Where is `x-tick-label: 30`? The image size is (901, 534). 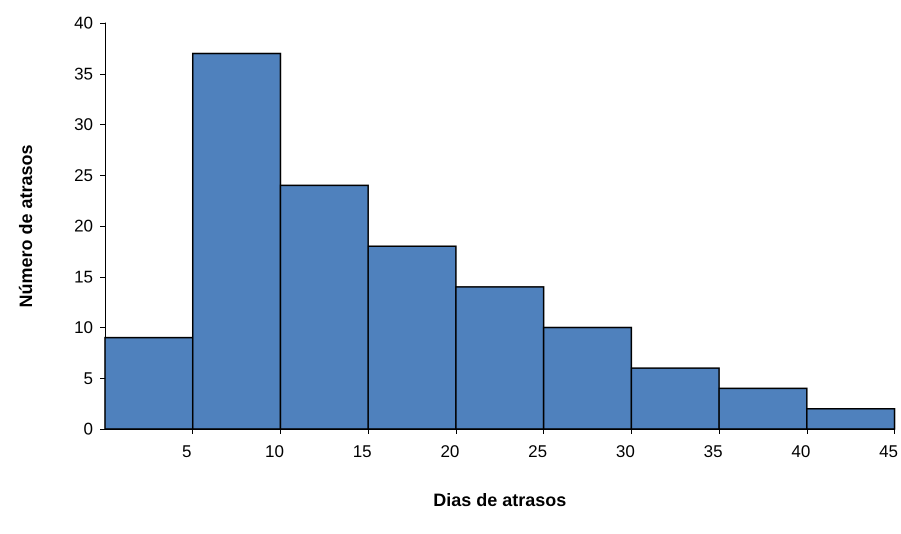
x-tick-label: 30 is located at coordinates (625, 451).